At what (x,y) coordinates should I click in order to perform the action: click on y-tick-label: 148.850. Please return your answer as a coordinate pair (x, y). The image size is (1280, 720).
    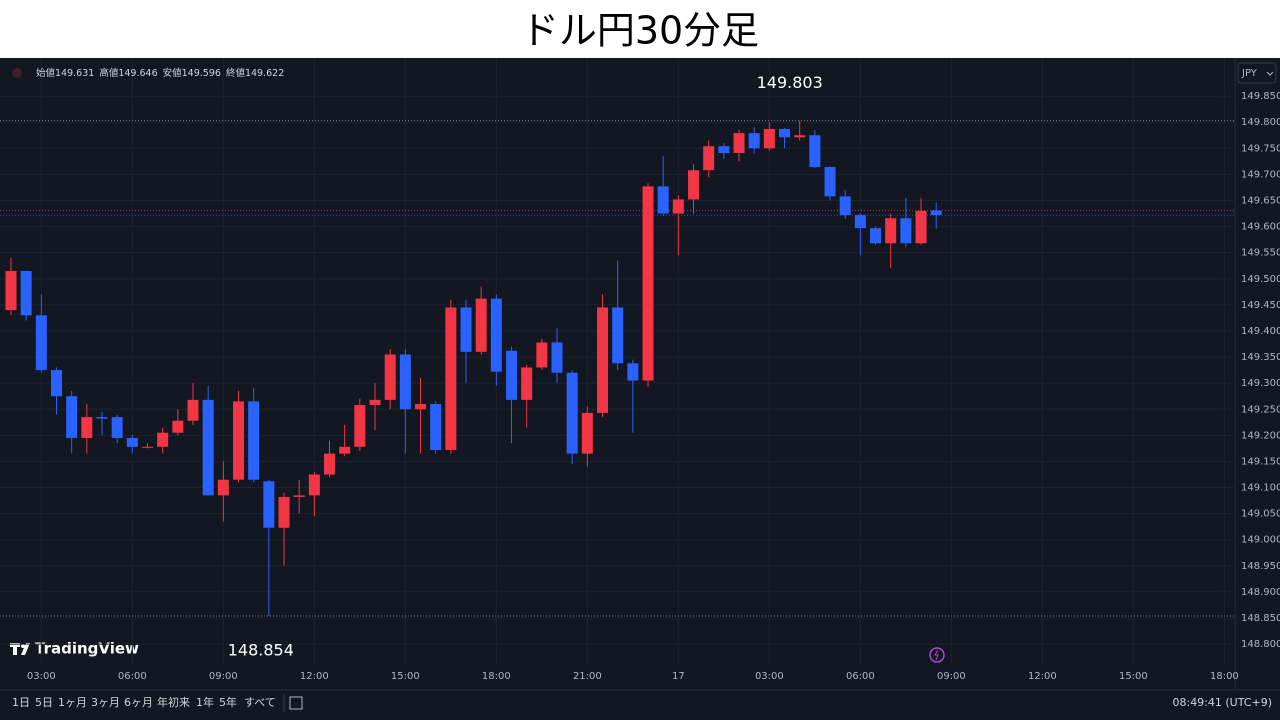
    Looking at the image, I should click on (1260, 618).